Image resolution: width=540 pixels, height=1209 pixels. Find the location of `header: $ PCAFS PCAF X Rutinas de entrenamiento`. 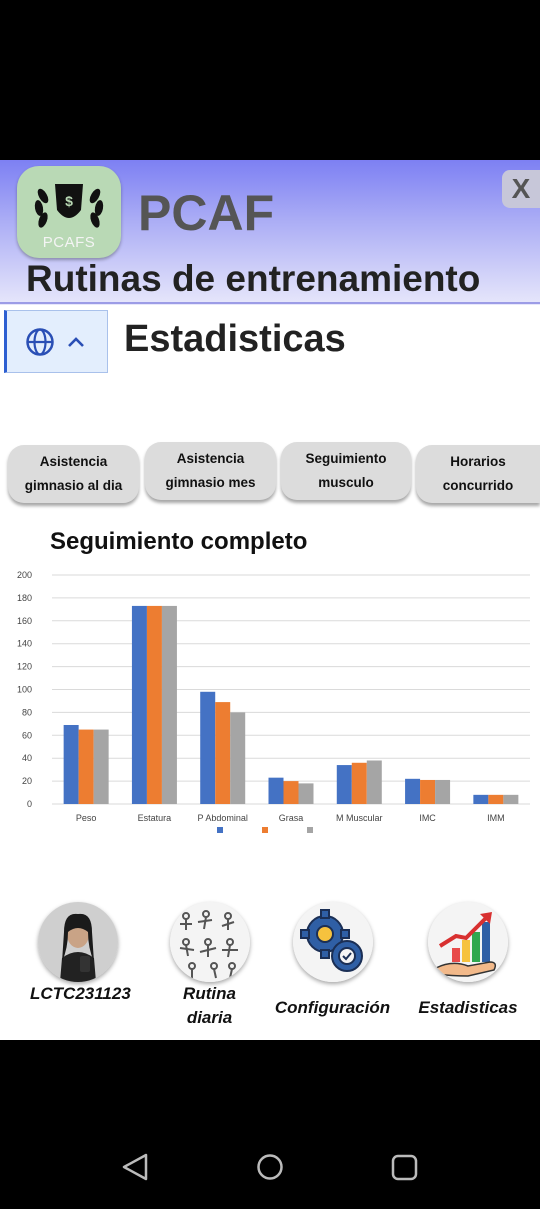

header: $ PCAFS PCAF X Rutinas de entrenamiento is located at coordinates (270, 232).